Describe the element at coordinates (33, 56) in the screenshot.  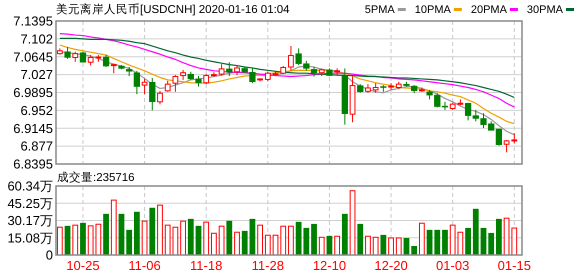
I see `y-tick-label: 7.0645` at that location.